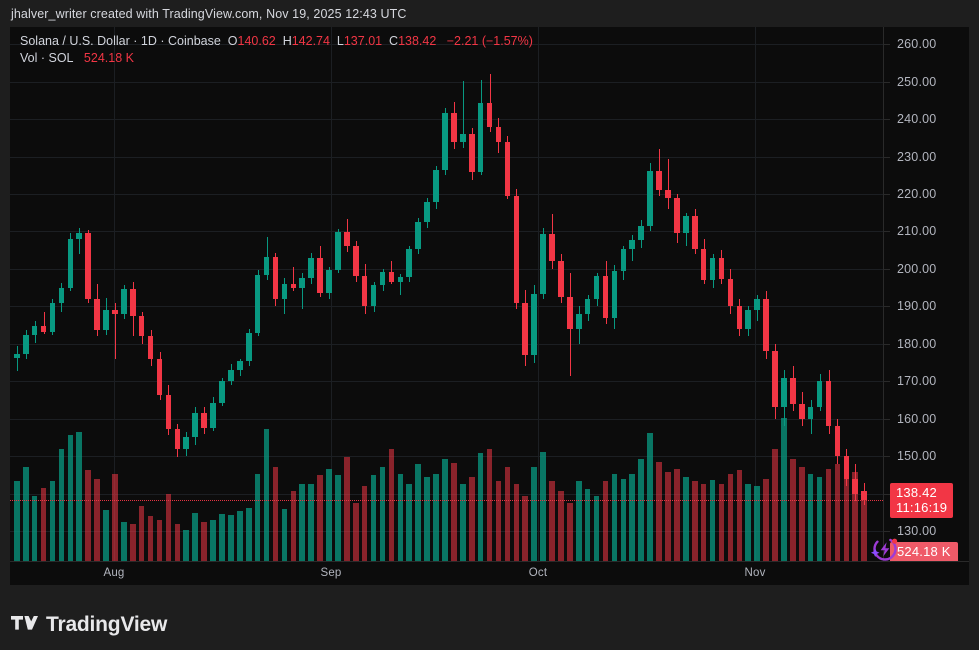 Image resolution: width=979 pixels, height=650 pixels. What do you see at coordinates (489, 625) in the screenshot?
I see `footer-branding: TradingView` at bounding box center [489, 625].